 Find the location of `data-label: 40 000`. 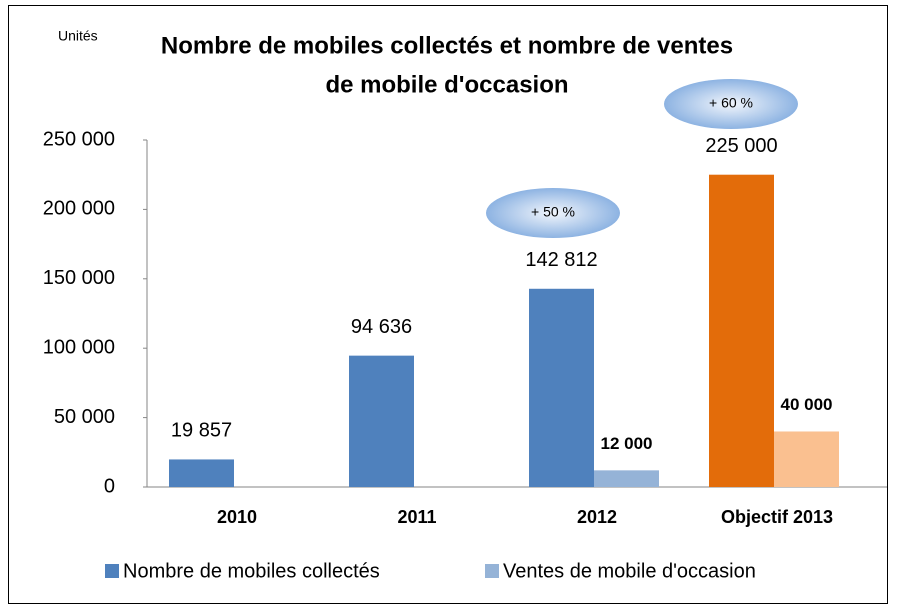

data-label: 40 000 is located at coordinates (807, 404).